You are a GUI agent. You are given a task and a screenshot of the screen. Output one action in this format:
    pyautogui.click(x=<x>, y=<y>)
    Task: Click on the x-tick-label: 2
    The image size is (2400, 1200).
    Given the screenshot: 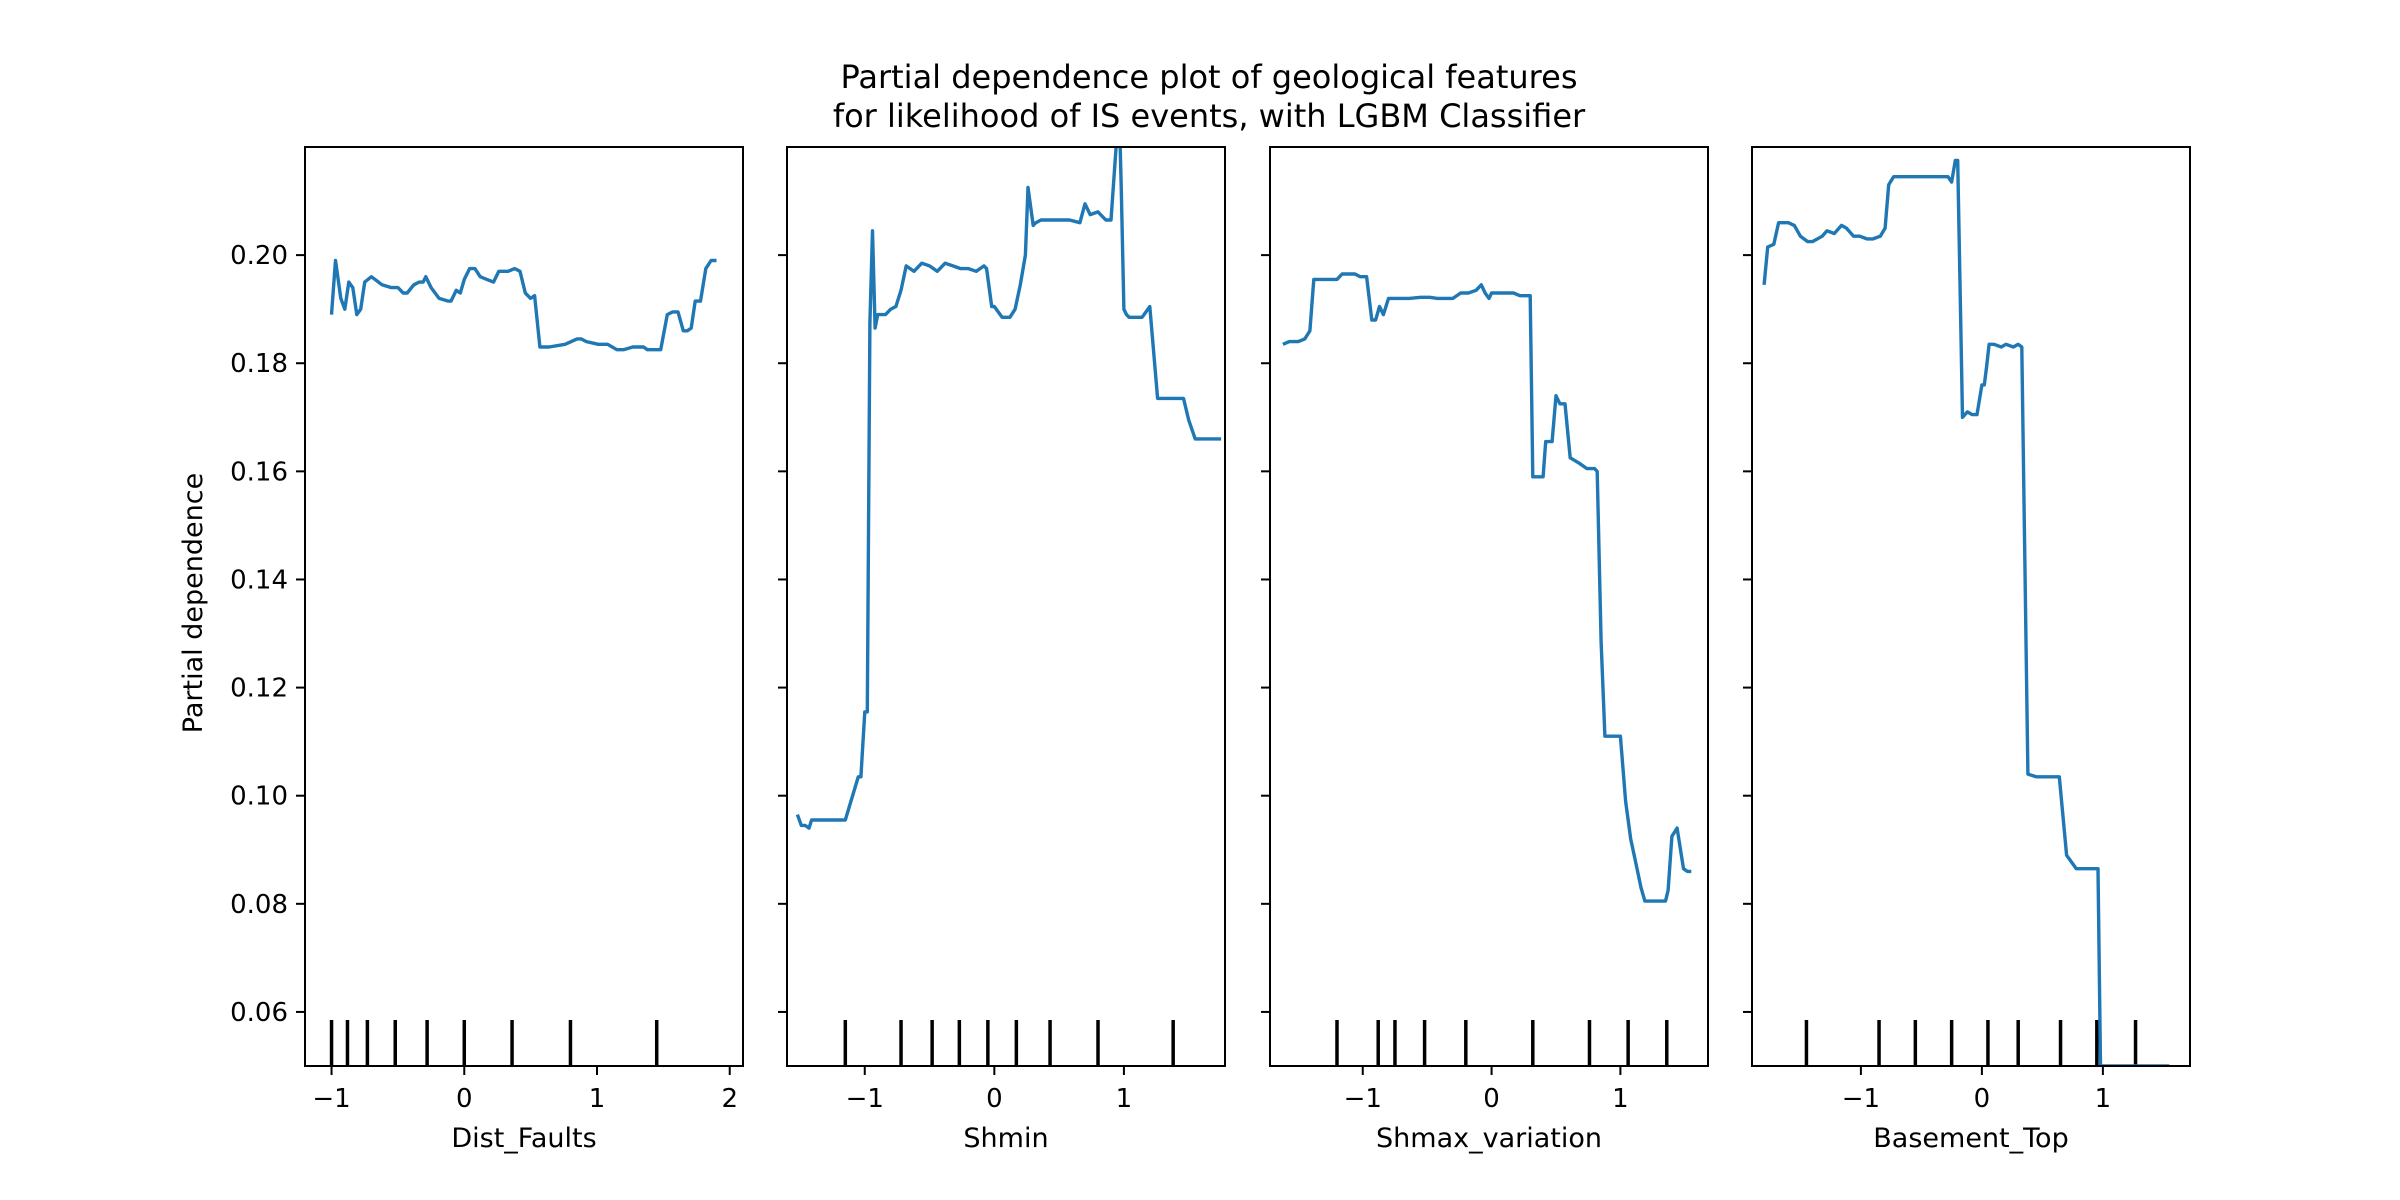 What is the action you would take?
    pyautogui.click(x=729, y=1099)
    